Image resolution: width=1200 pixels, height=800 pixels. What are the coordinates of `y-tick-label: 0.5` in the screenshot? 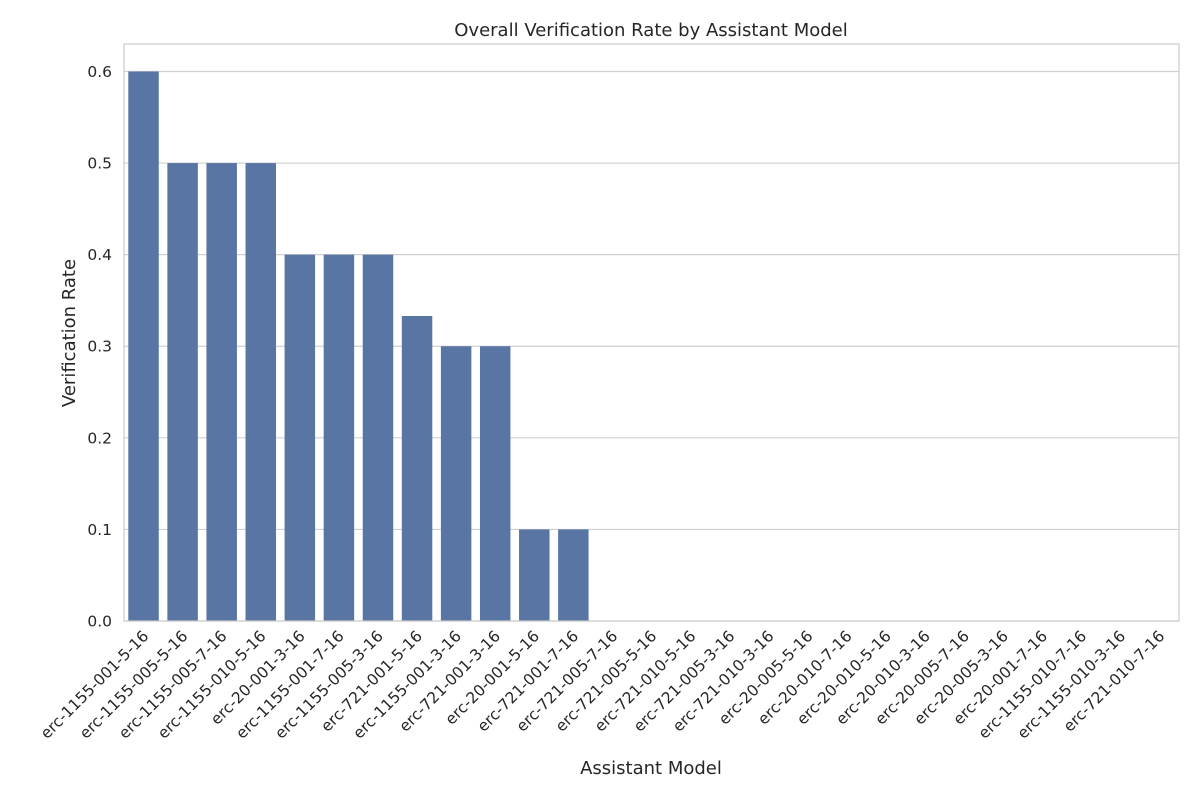 It's located at (99, 164).